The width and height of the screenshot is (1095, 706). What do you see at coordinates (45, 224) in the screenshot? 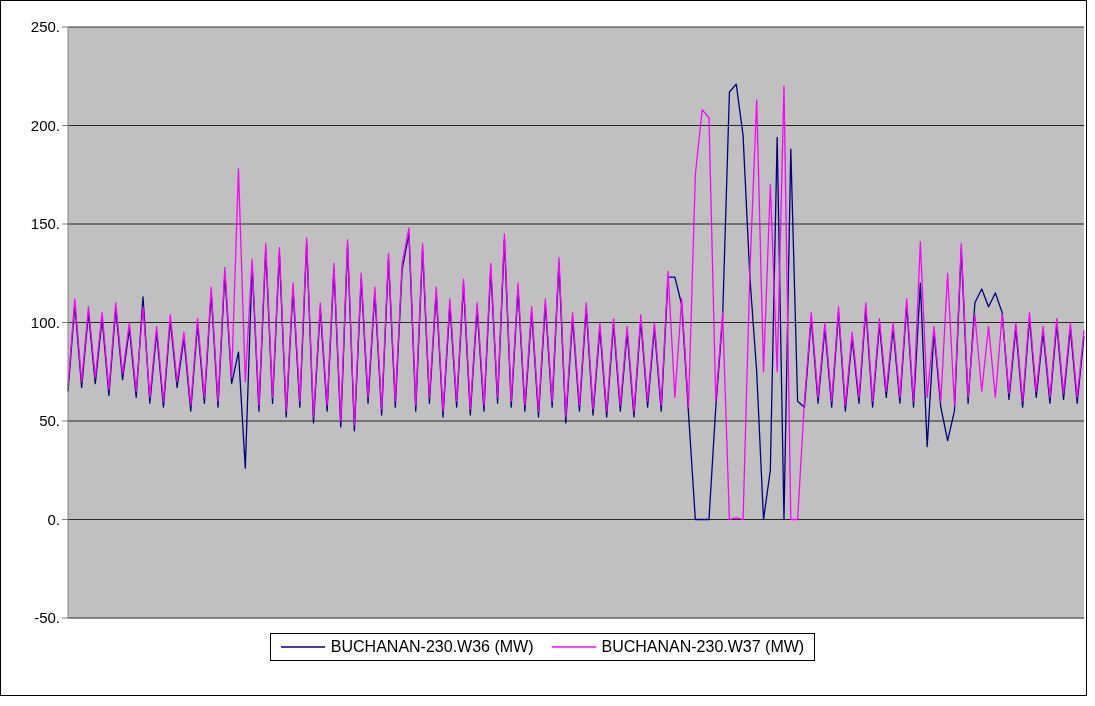
I see `y-tick-label: 150.` at bounding box center [45, 224].